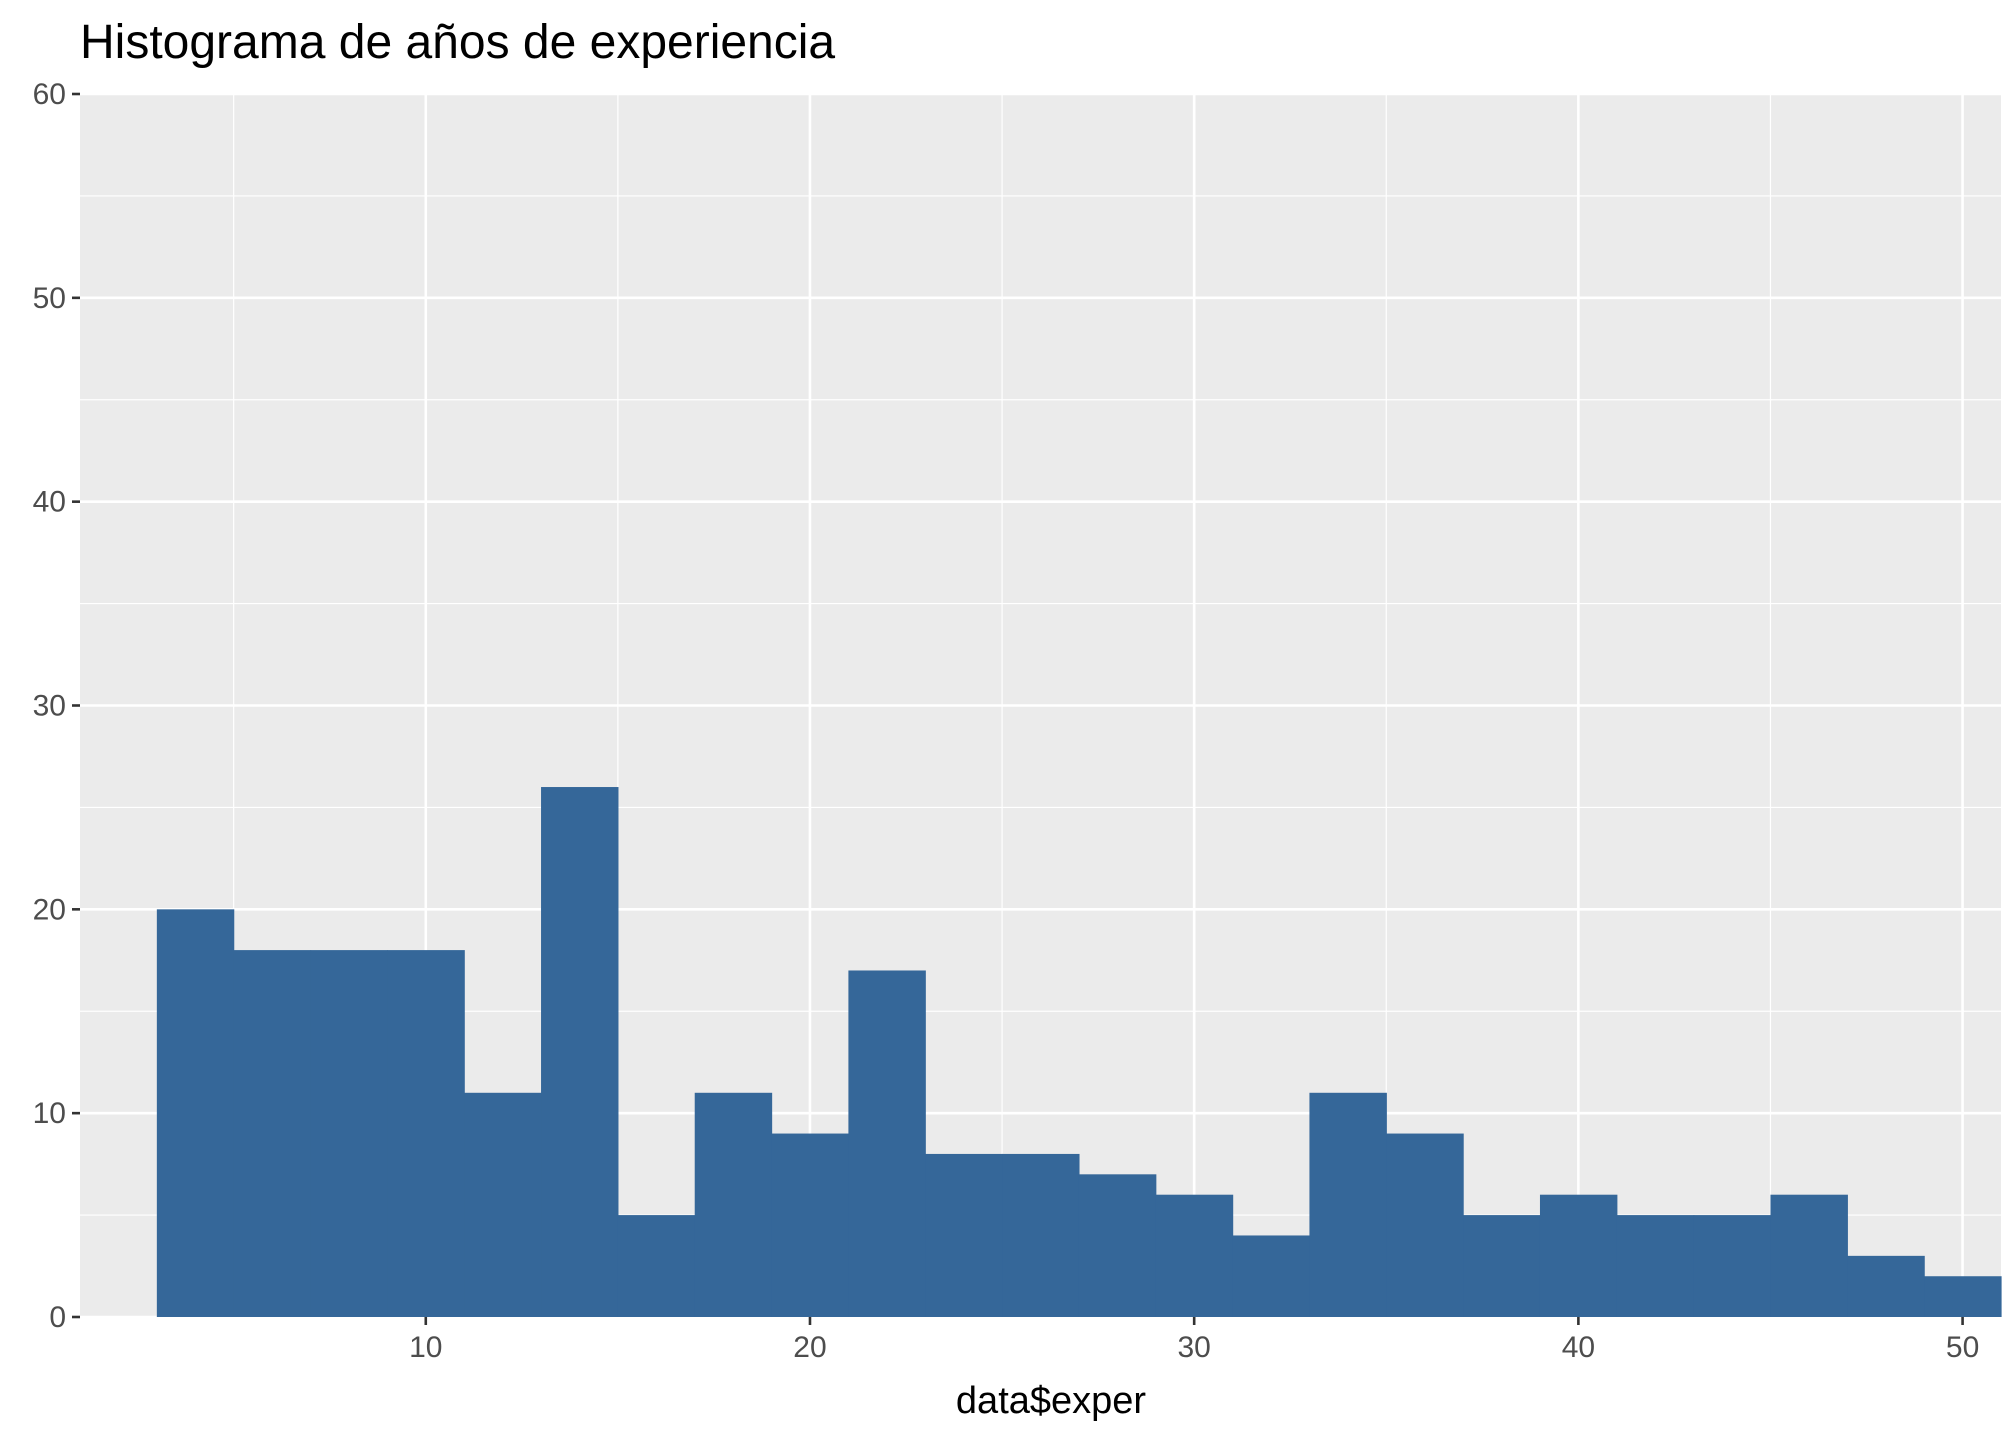 Image resolution: width=2016 pixels, height=1440 pixels. I want to click on x-tick-label: 10, so click(425, 1347).